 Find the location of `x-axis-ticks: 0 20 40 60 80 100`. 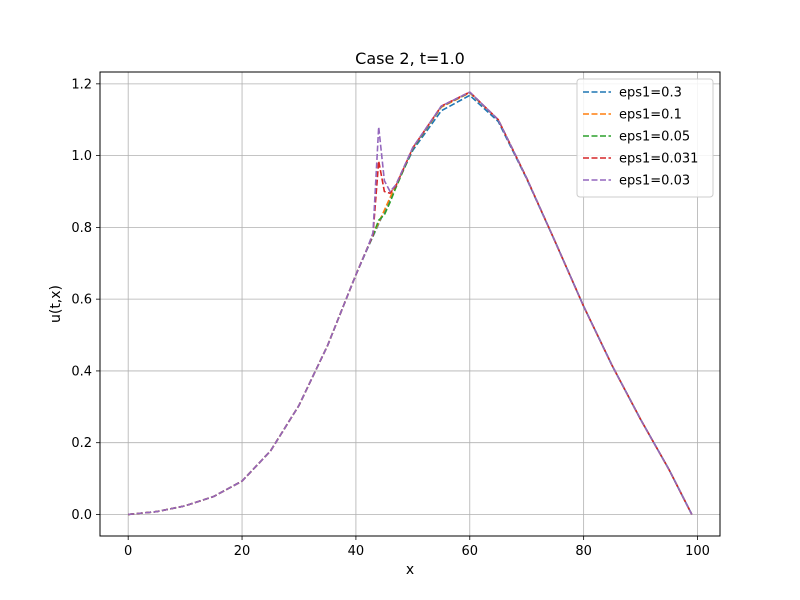

x-axis-ticks: 0 20 40 60 80 100 is located at coordinates (417, 547).